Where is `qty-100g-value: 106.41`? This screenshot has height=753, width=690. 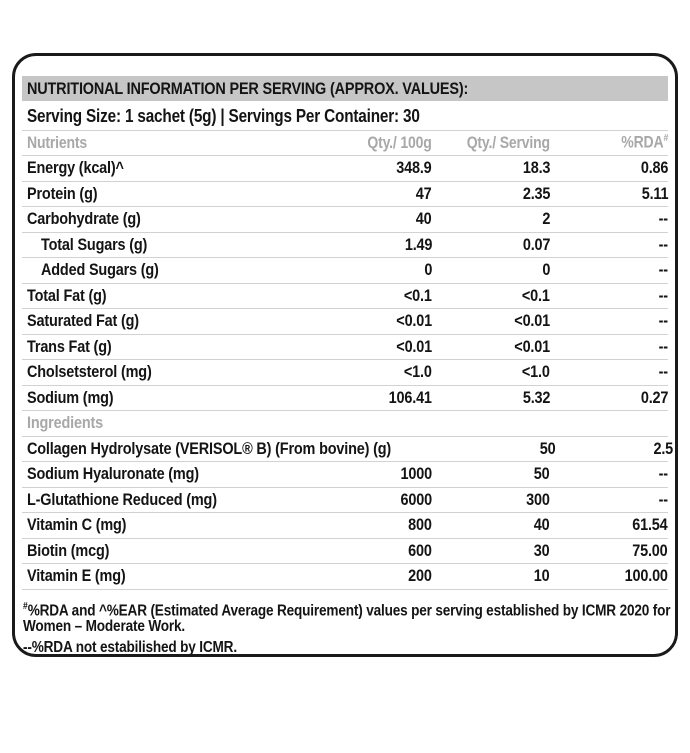 qty-100g-value: 106.41 is located at coordinates (410, 397).